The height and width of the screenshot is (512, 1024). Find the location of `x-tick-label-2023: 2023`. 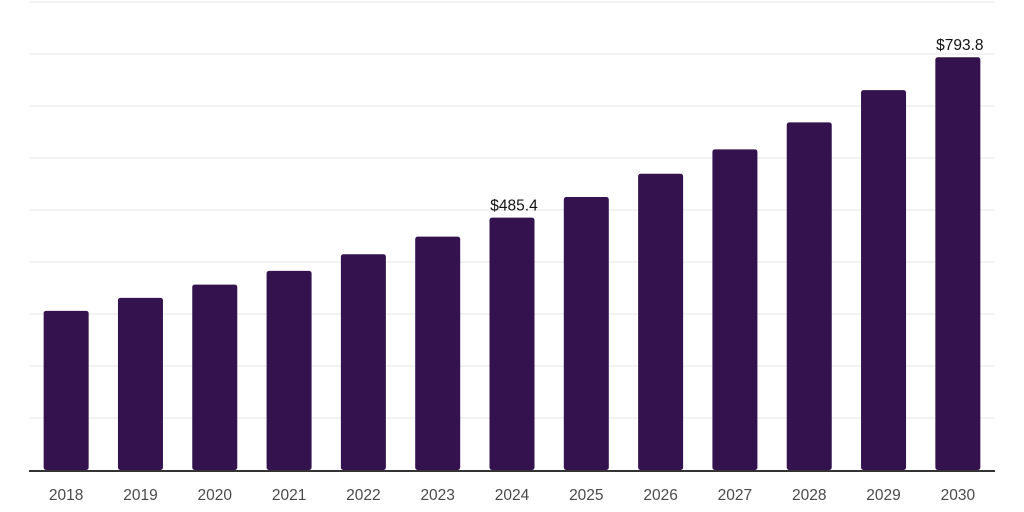

x-tick-label-2023: 2023 is located at coordinates (437, 495).